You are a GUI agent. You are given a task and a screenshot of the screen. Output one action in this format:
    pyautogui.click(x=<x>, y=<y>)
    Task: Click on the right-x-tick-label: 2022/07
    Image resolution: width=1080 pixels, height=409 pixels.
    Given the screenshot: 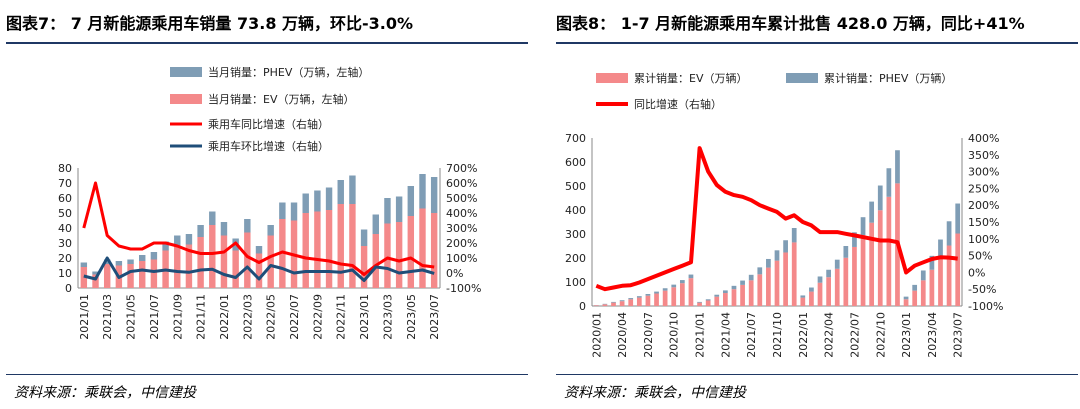 What is the action you would take?
    pyautogui.click(x=854, y=335)
    